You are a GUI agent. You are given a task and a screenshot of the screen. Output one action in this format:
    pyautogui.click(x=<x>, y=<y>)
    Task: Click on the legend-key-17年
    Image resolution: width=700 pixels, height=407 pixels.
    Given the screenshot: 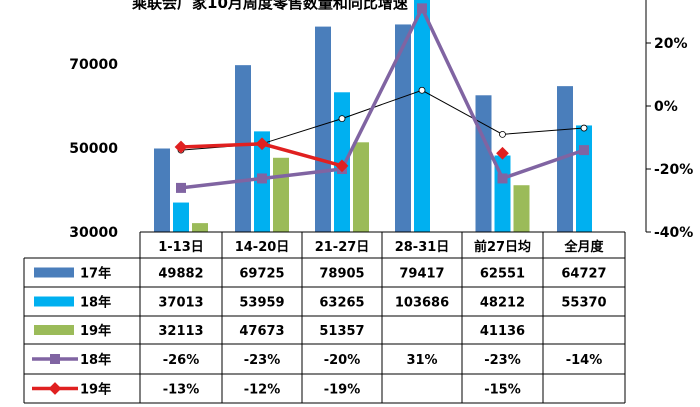 What is the action you would take?
    pyautogui.click(x=54, y=272)
    